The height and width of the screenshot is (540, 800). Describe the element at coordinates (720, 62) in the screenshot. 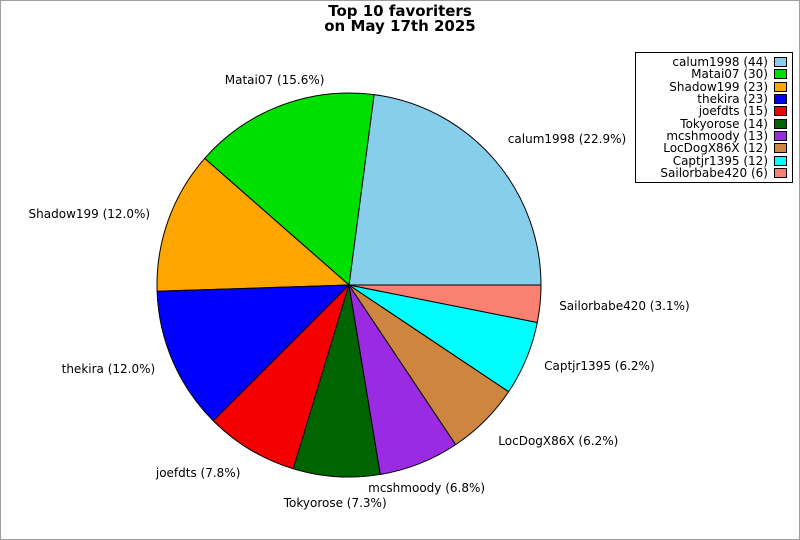

I see `legend-label: calum1998 (44)` at that location.